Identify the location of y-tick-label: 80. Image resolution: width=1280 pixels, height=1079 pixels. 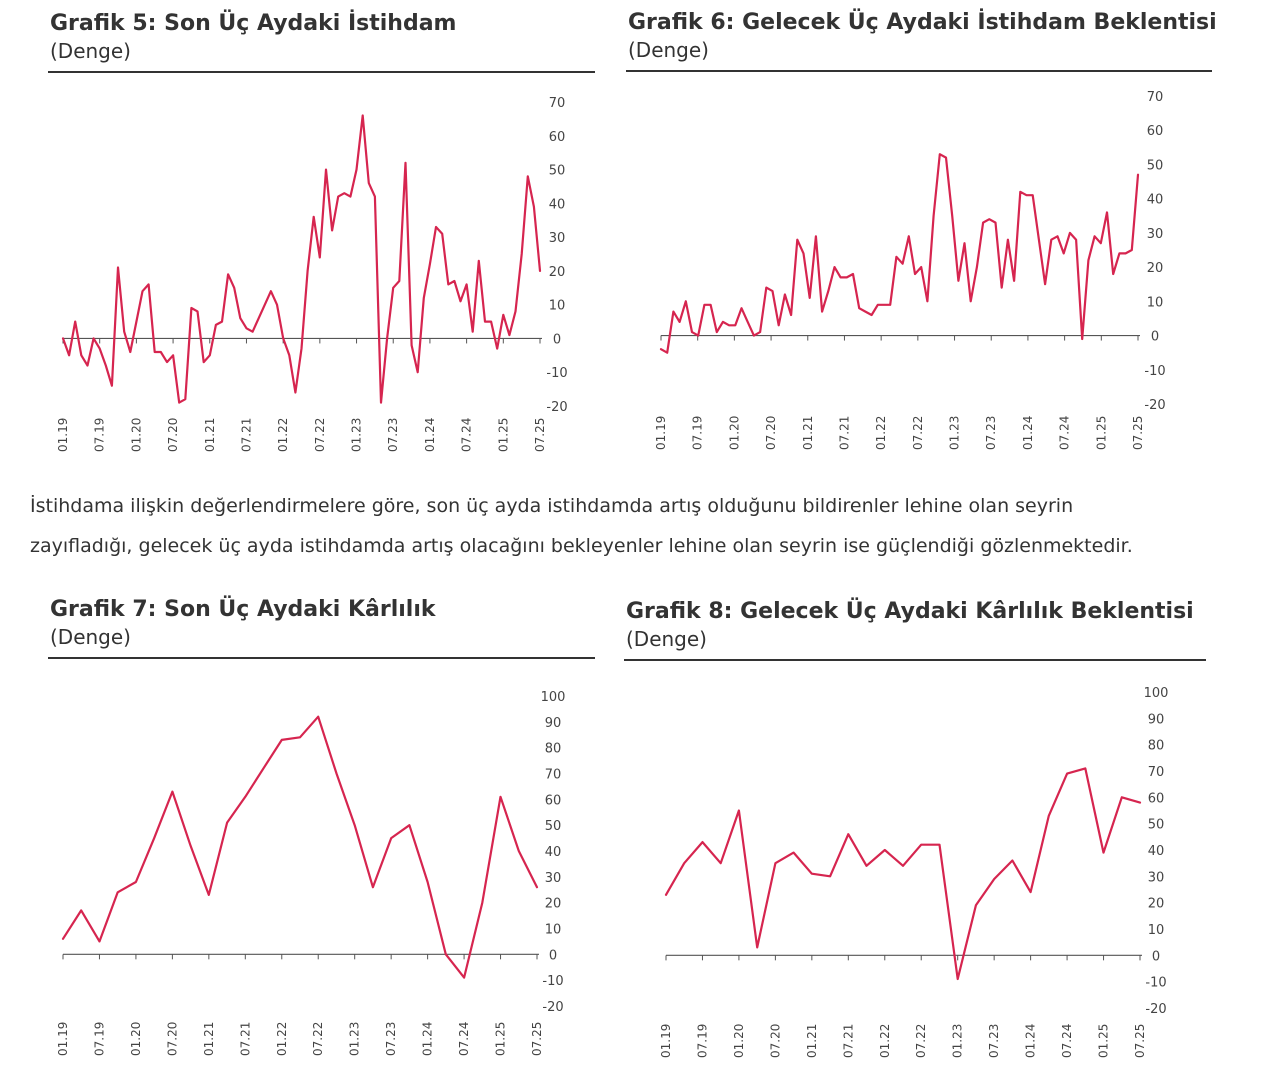
(1156, 746).